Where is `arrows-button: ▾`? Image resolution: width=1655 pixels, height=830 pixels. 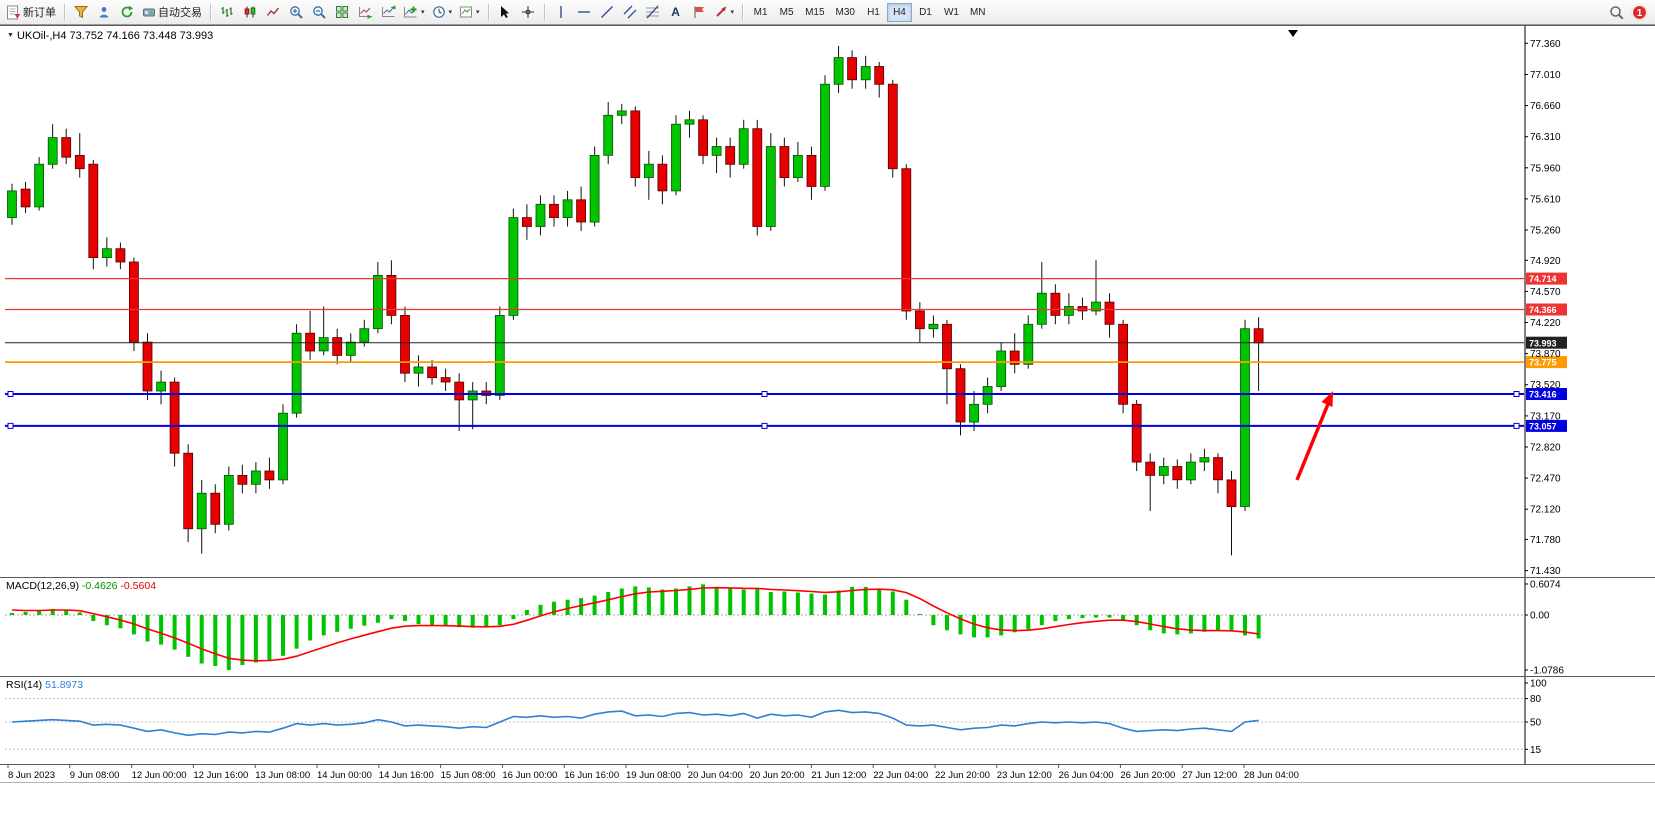
arrows-button: ▾ is located at coordinates (724, 12).